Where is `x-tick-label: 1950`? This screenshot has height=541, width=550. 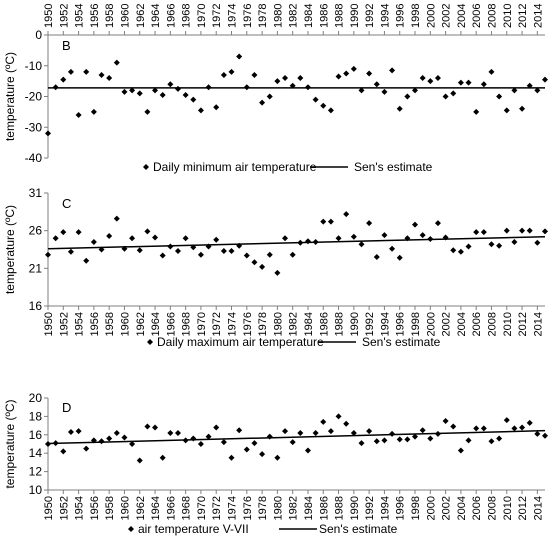
x-tick-label: 1950 is located at coordinates (49, 324).